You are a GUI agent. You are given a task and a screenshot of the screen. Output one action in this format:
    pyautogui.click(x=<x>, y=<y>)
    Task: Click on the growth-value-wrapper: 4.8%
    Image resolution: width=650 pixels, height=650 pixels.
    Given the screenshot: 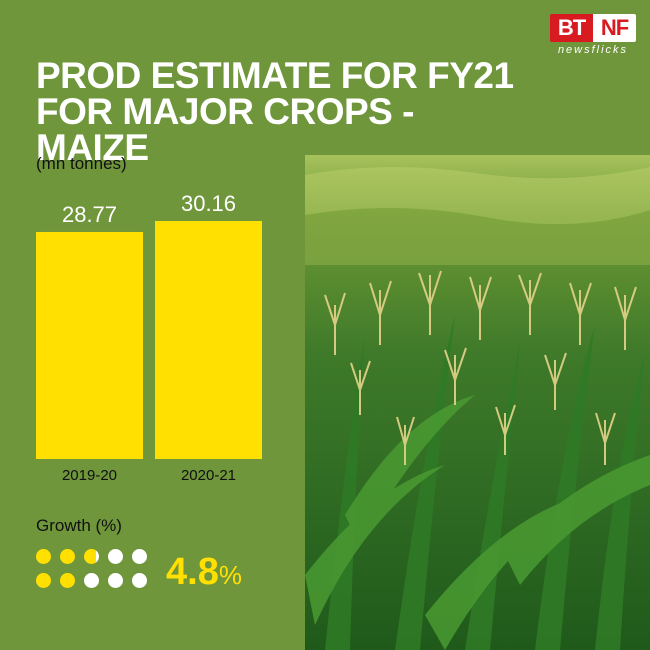 What is the action you would take?
    pyautogui.click(x=204, y=573)
    